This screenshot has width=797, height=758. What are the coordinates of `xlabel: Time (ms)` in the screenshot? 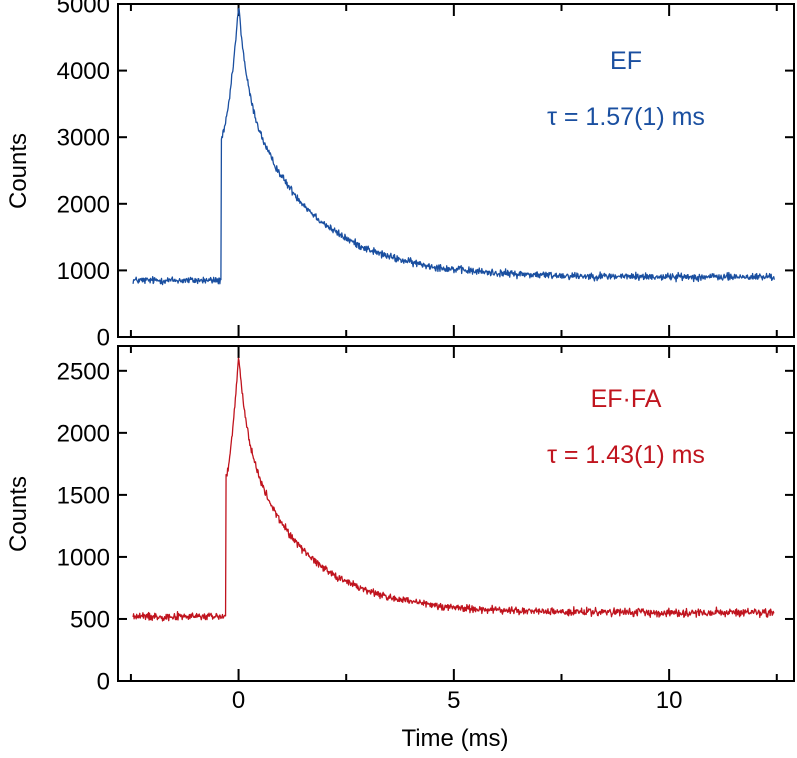 It's located at (454, 738).